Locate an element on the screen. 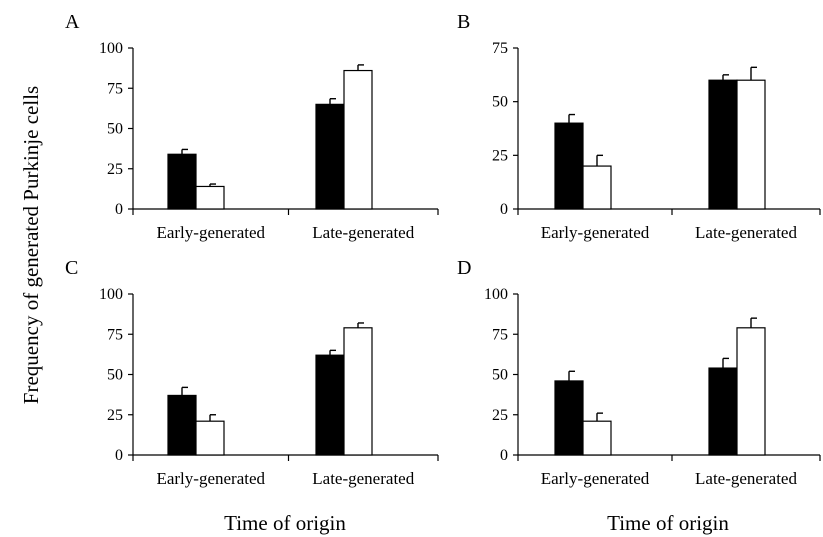  panel-label: C is located at coordinates (71, 268).